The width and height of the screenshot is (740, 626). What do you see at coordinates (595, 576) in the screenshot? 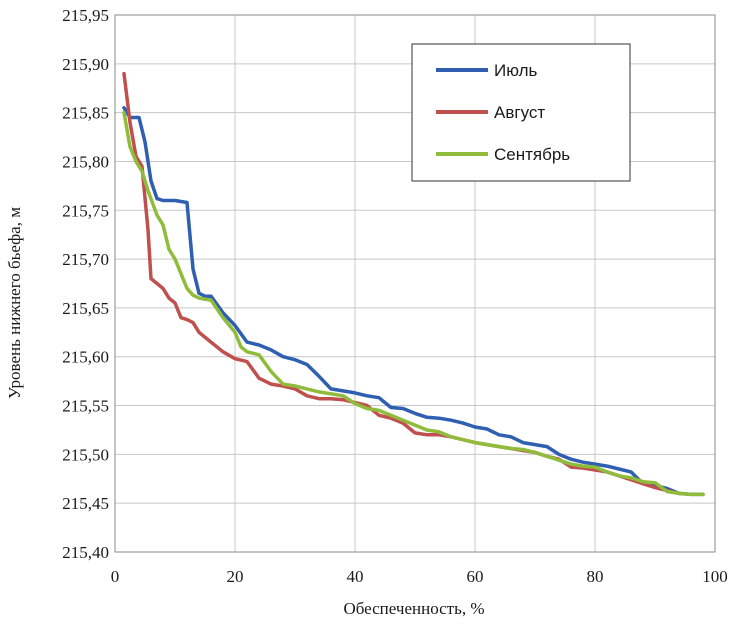
I see `x-tick-label: 80` at bounding box center [595, 576].